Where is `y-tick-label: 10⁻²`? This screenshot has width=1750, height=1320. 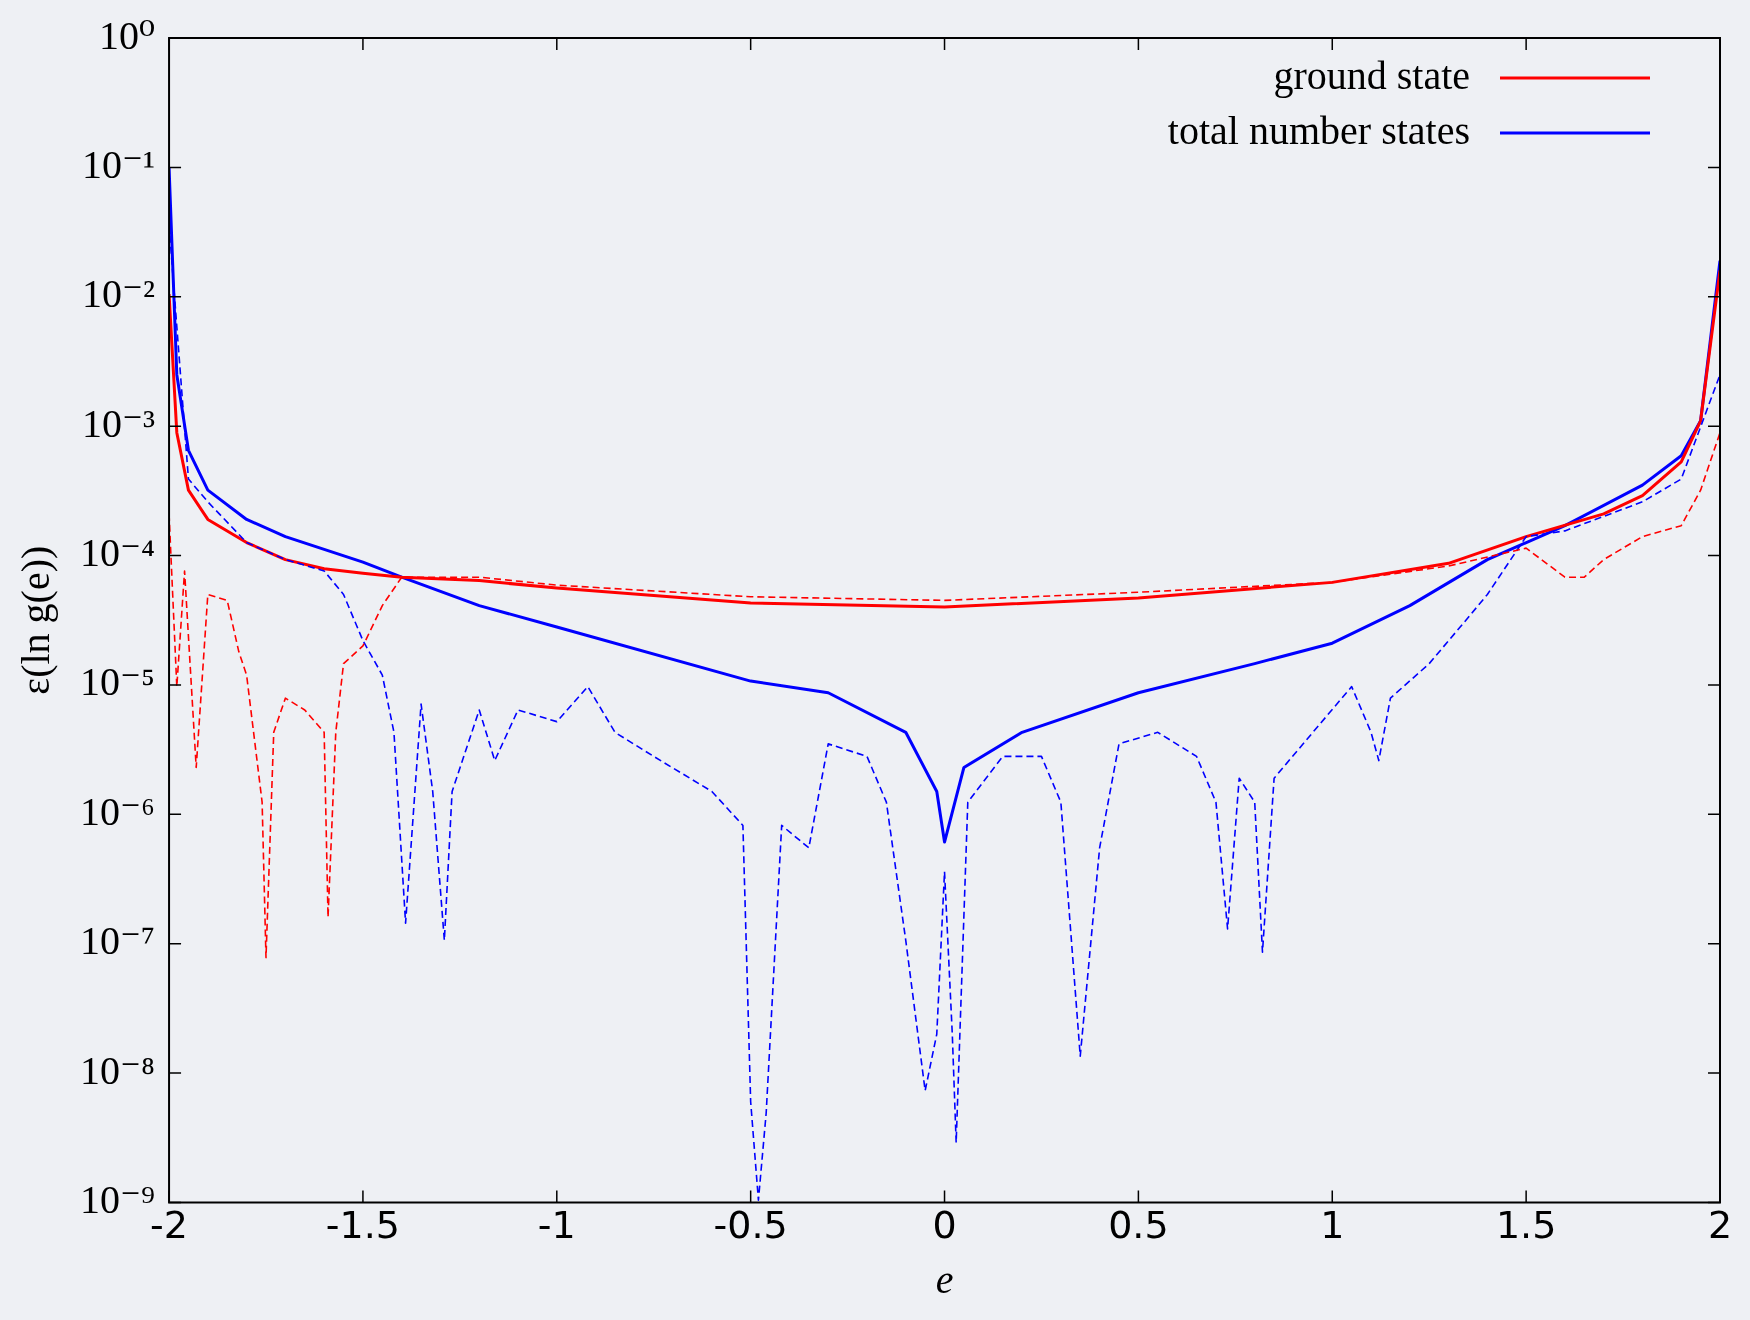
y-tick-label: 10⁻² is located at coordinates (118, 294).